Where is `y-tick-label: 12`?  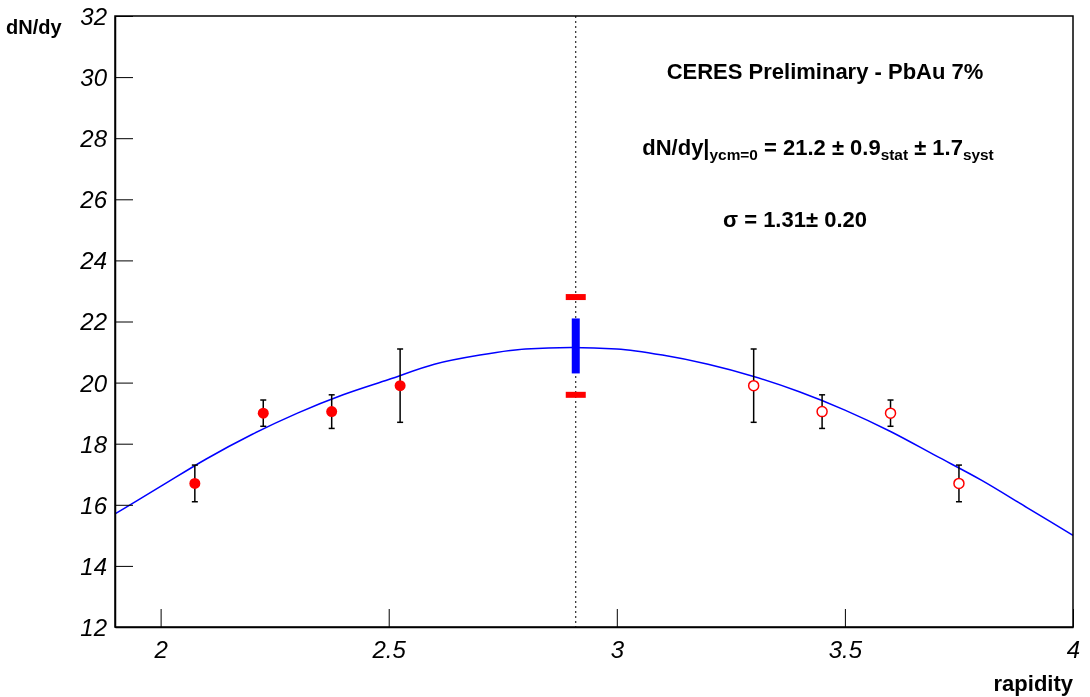
y-tick-label: 12 is located at coordinates (93, 627).